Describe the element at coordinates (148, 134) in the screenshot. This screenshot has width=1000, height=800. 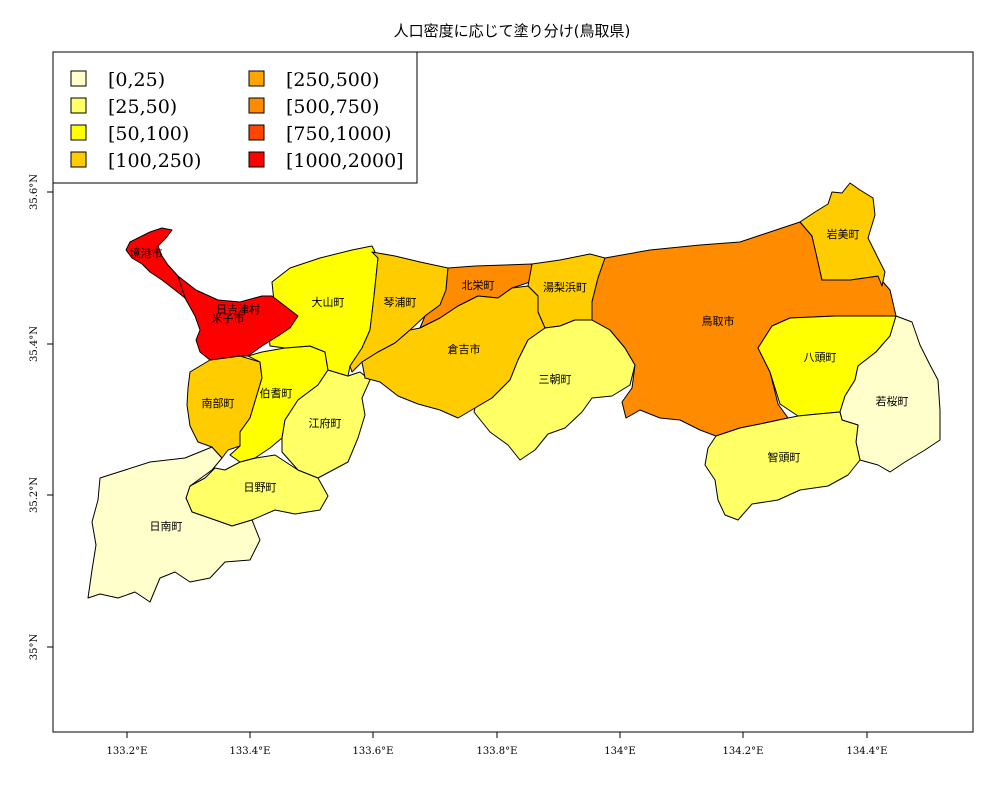
I see `legend-label: [50,100)` at that location.